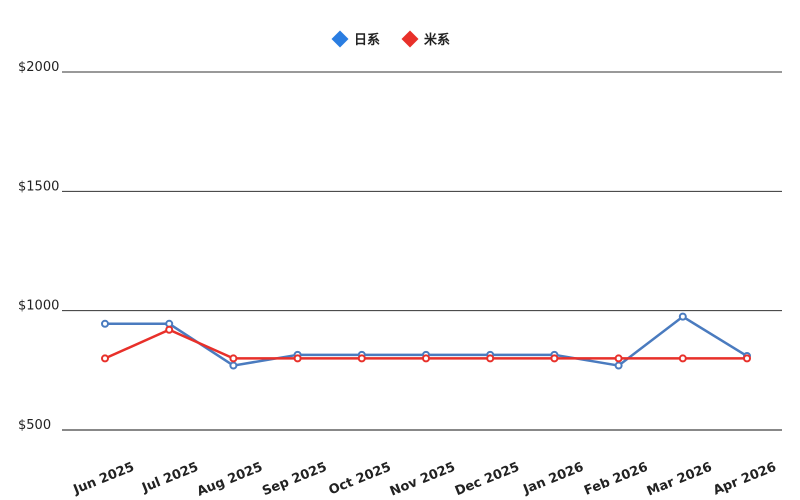 This screenshot has width=800, height=500. I want to click on x-tick-label: Aug 2025, so click(230, 480).